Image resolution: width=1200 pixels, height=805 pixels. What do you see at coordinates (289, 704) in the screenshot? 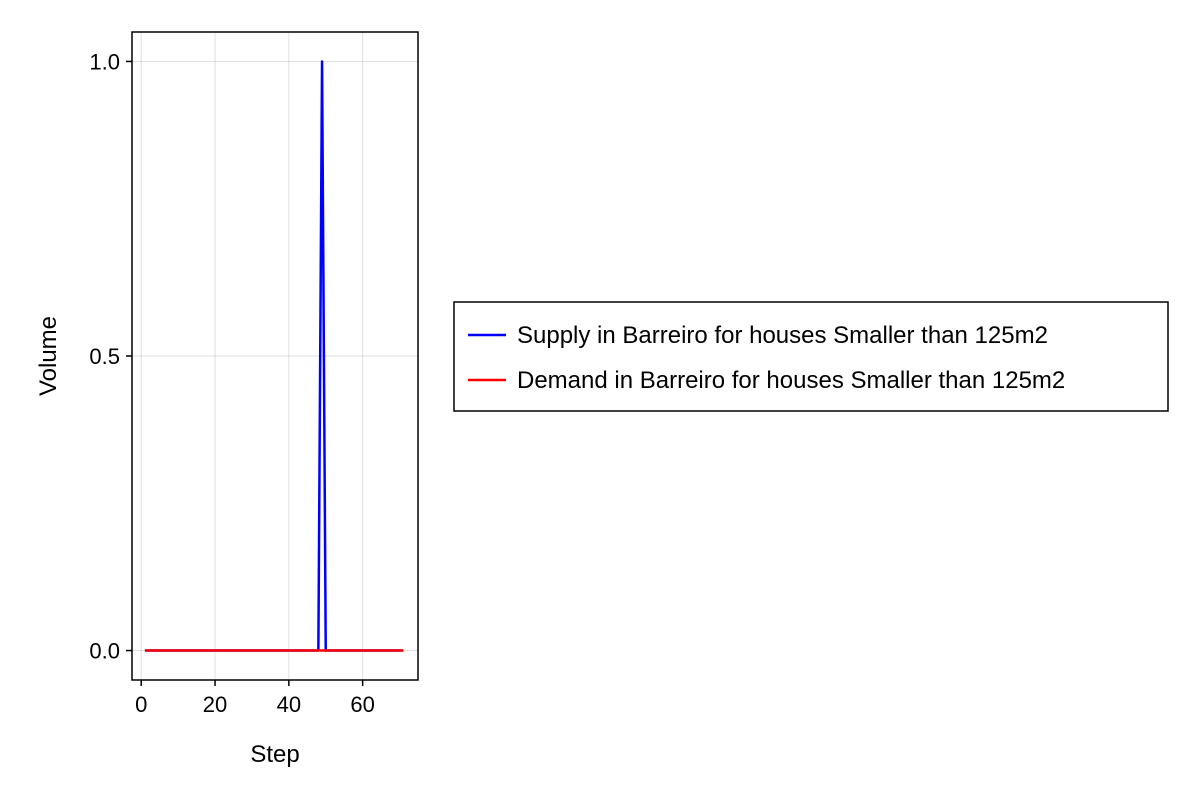
I see `x-tick-label: 40` at bounding box center [289, 704].